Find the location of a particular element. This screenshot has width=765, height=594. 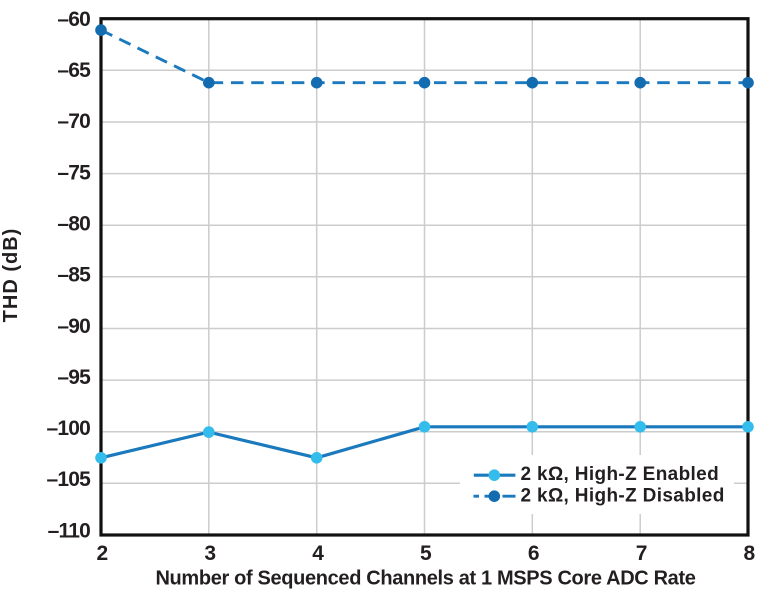

svg-text: –100 is located at coordinates (68, 428).